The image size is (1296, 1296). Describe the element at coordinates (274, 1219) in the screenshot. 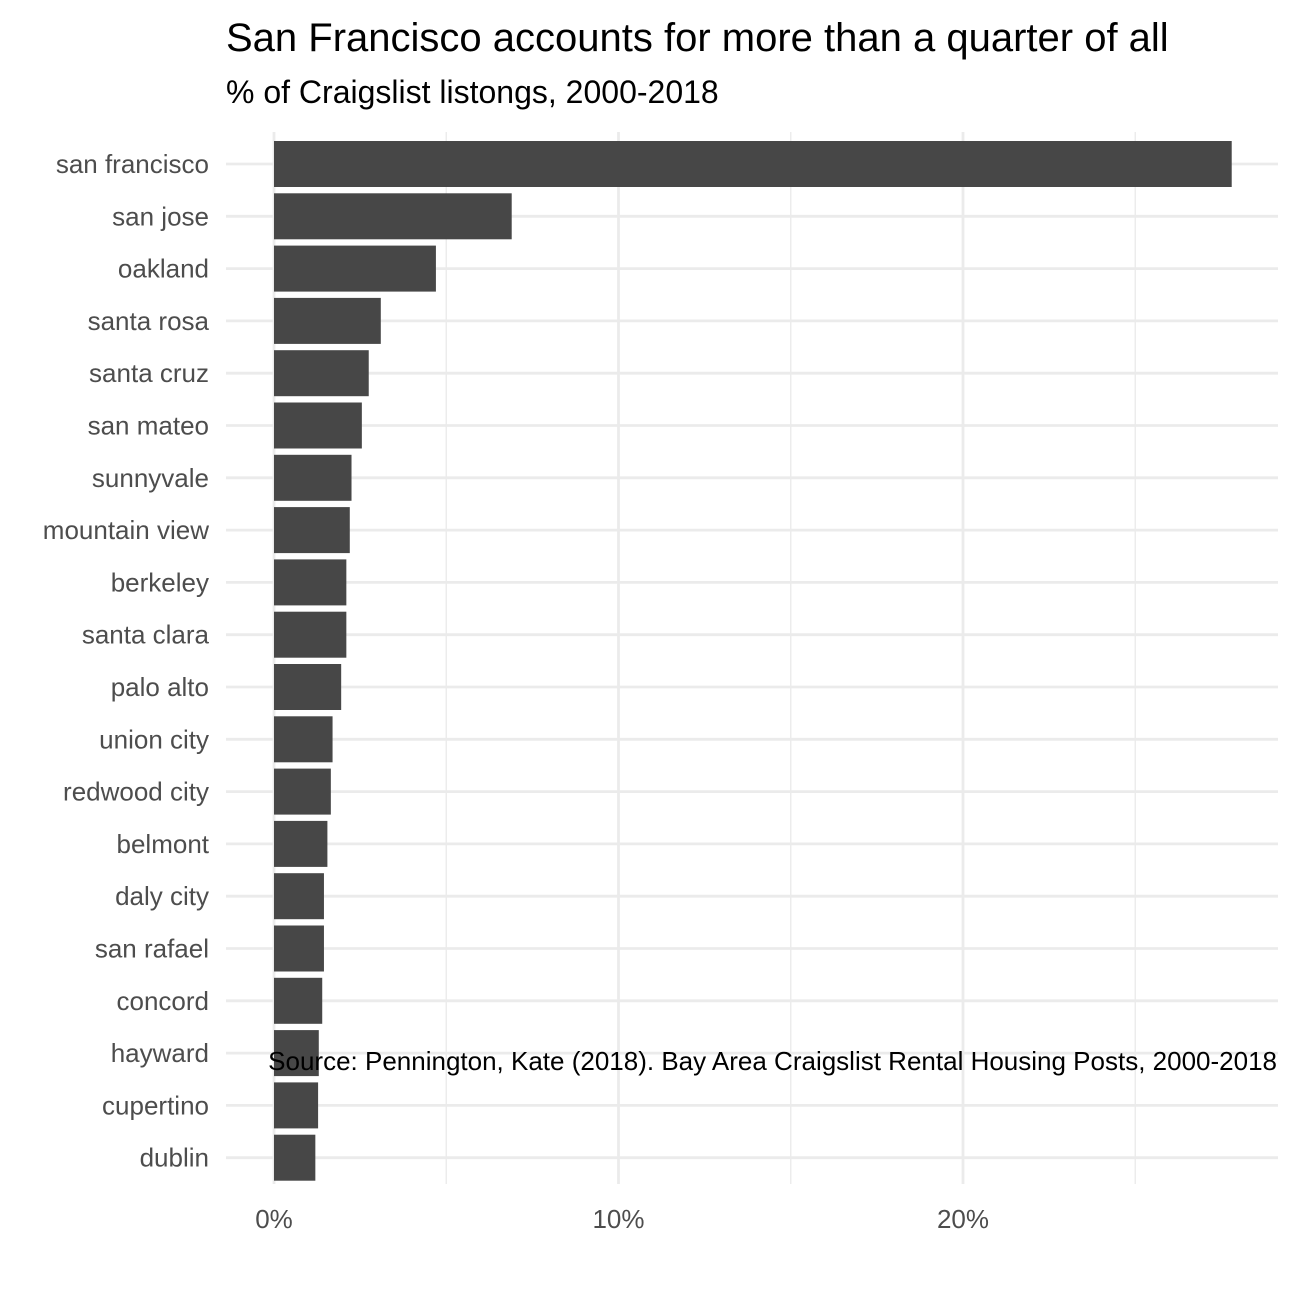

I see `x-tick-label: 0%` at that location.